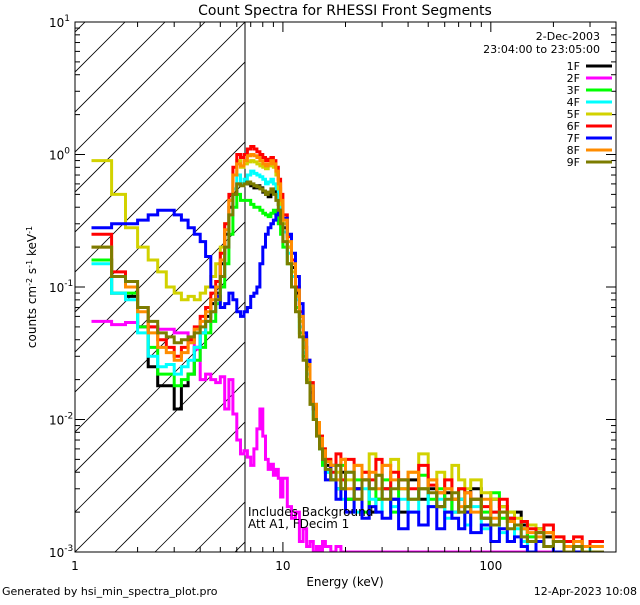 Image resolution: width=640 pixels, height=605 pixels. What do you see at coordinates (29, 264) in the screenshot?
I see `y-label-exp-2: -1` at bounding box center [29, 264].